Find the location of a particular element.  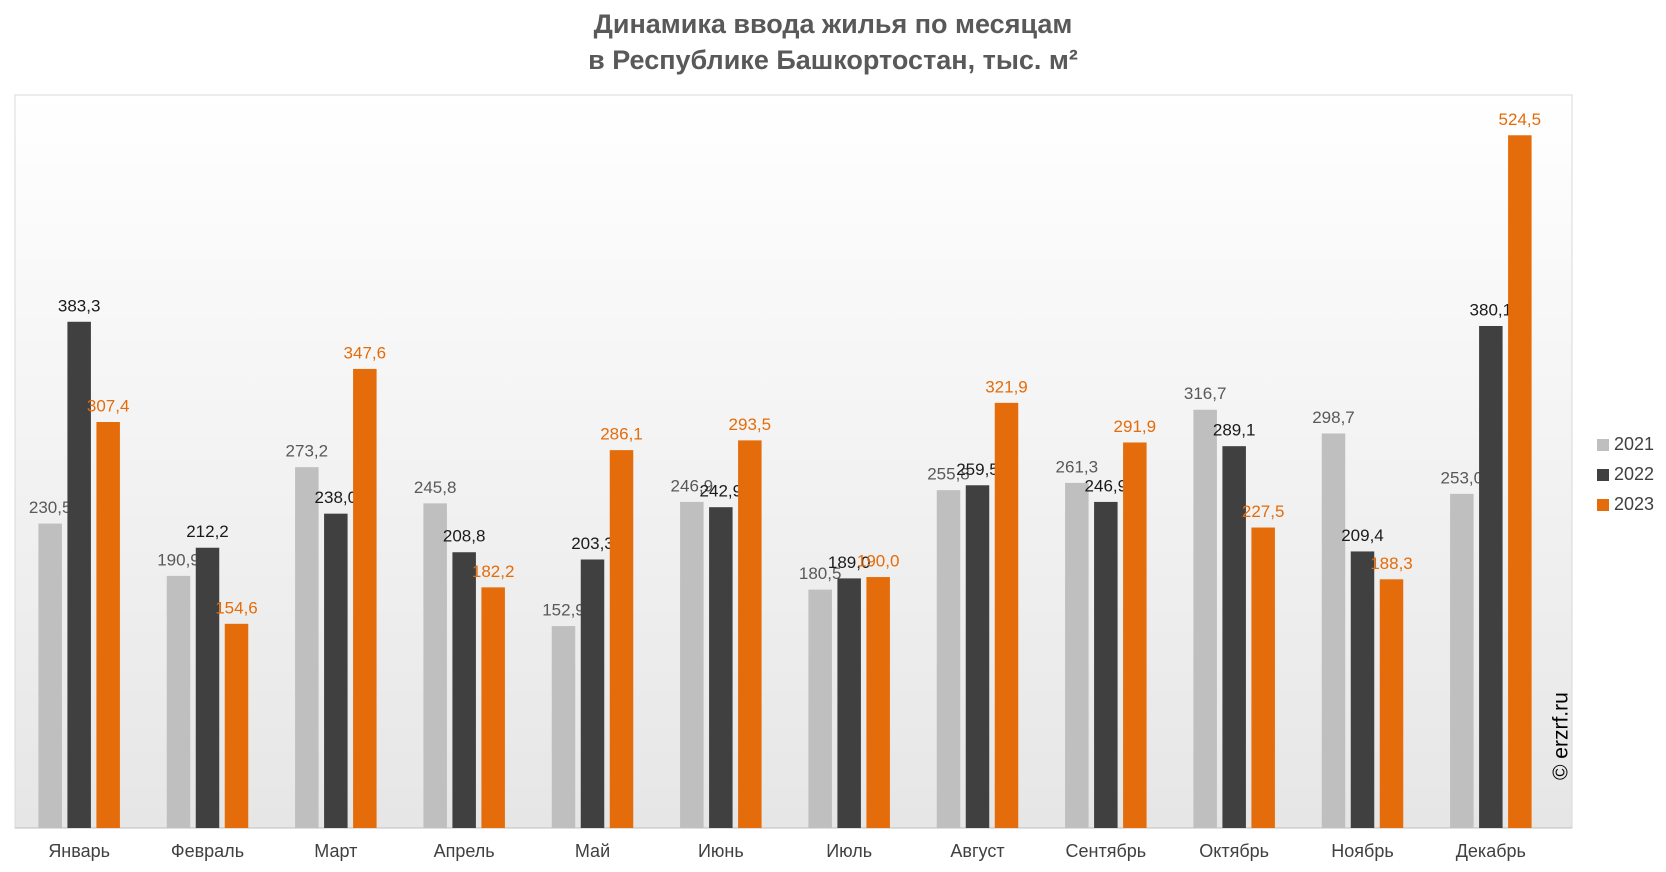

x-tick-label: Июль is located at coordinates (849, 851).